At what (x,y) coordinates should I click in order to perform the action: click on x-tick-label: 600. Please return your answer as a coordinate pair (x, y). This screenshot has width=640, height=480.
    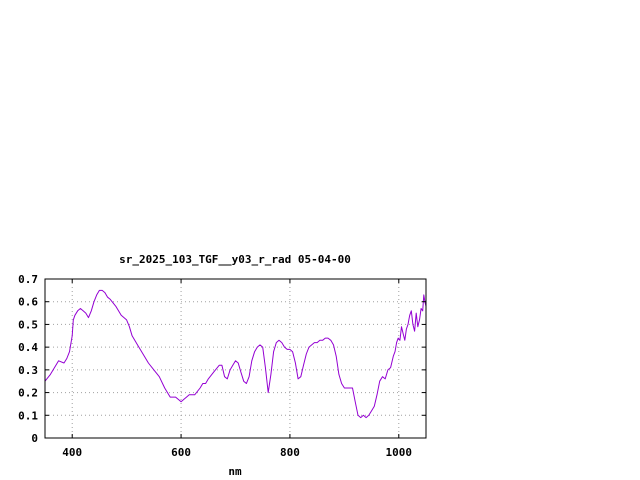
    Looking at the image, I should click on (181, 452).